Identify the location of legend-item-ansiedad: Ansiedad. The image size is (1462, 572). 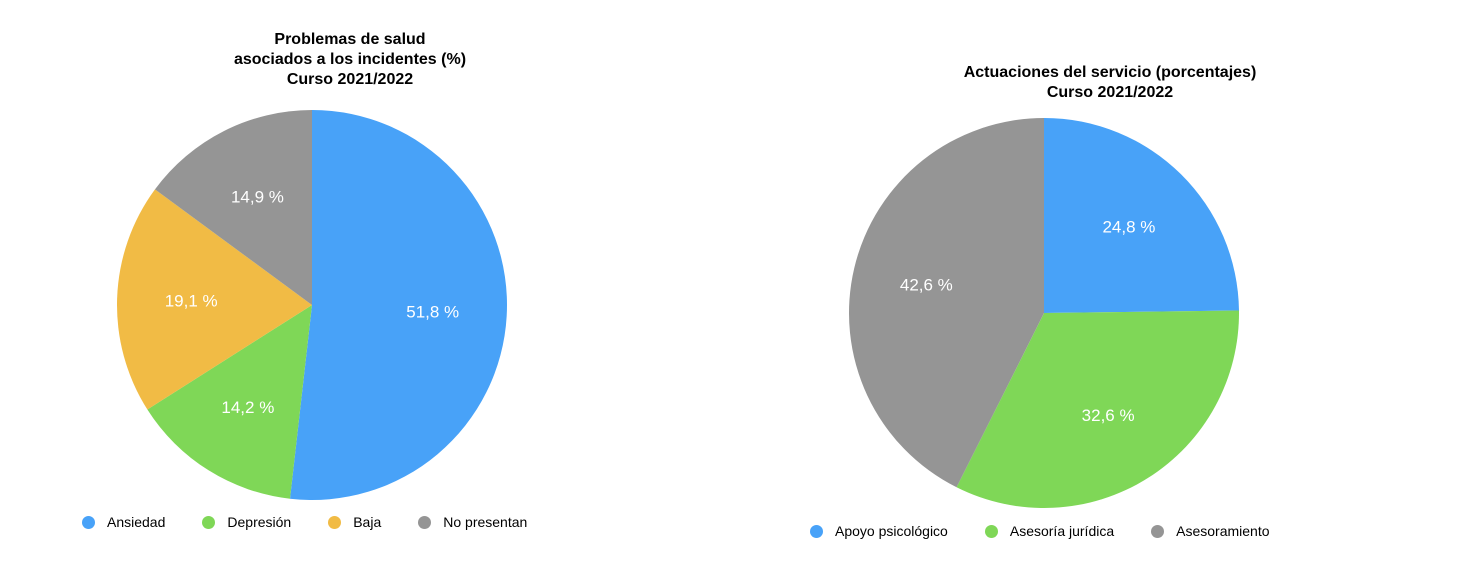
(123, 522).